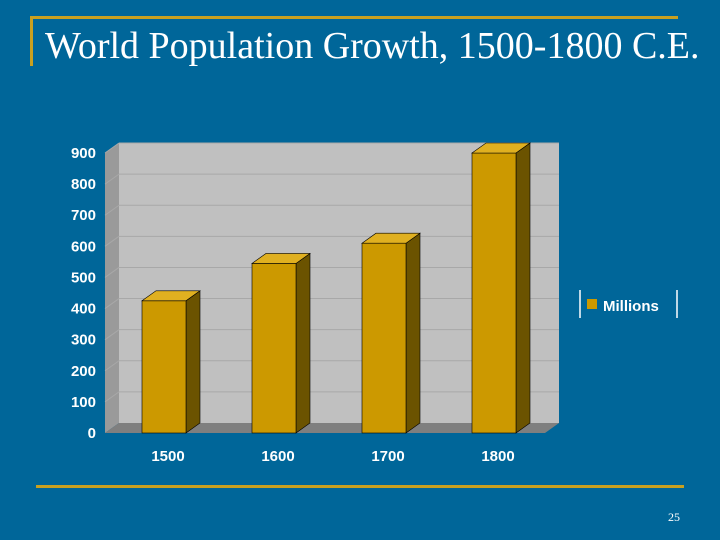 This screenshot has height=540, width=720. I want to click on plot-side-wall, so click(112, 288).